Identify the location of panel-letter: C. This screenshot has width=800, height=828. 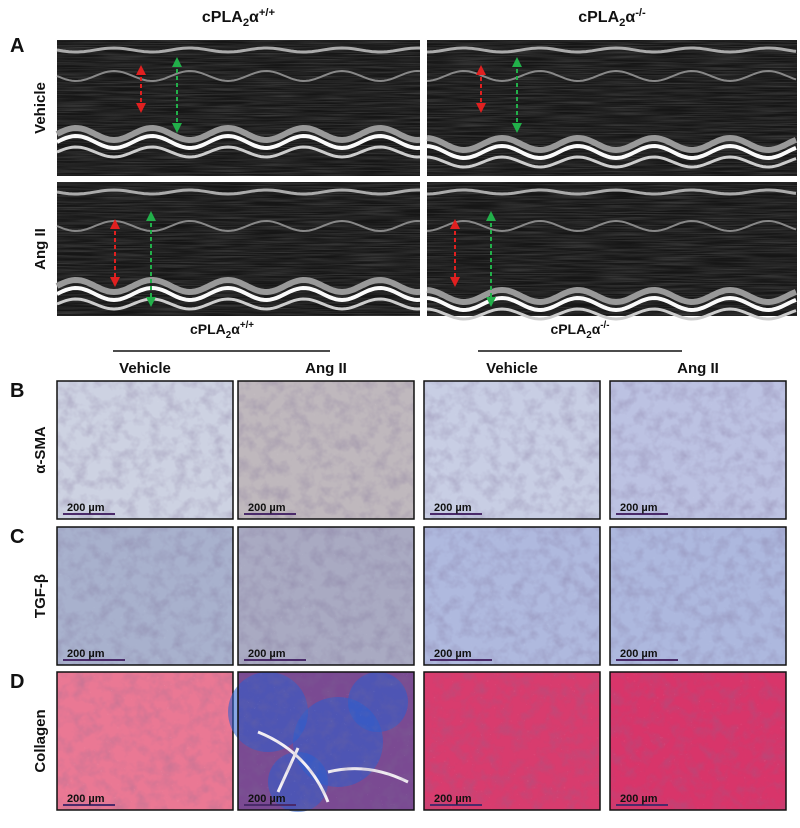
(17, 537).